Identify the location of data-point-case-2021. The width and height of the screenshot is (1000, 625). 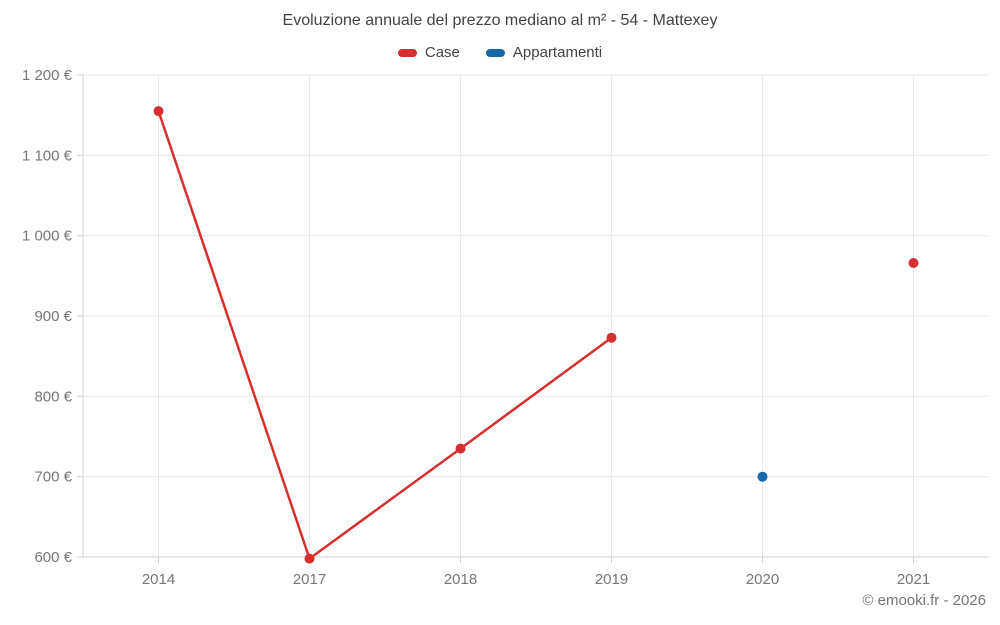
(913, 263).